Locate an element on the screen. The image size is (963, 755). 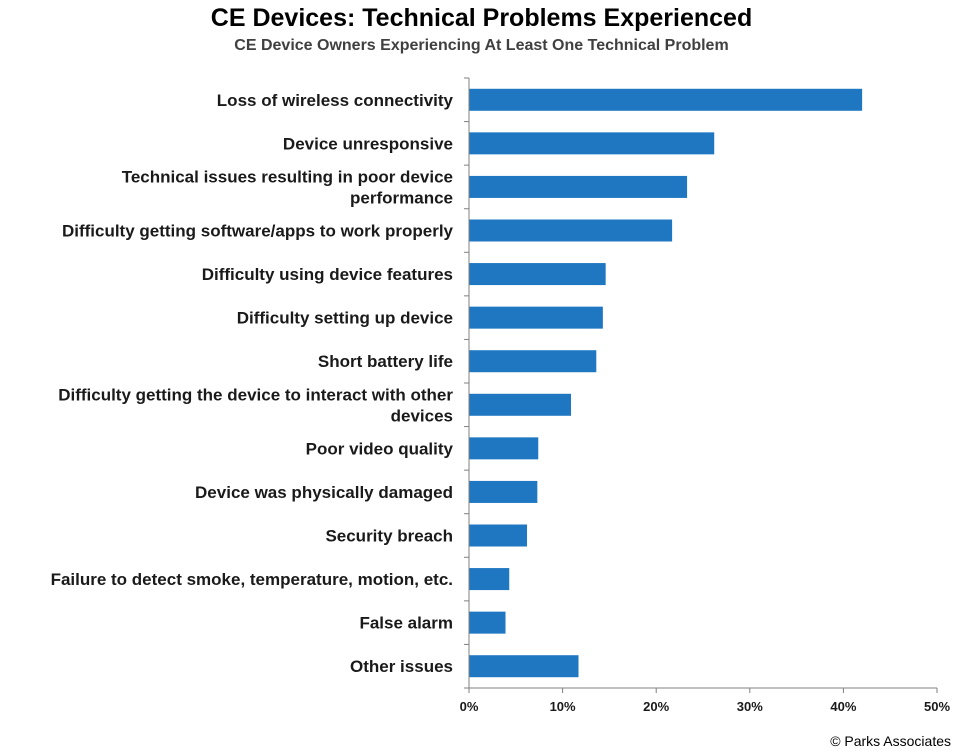
category-label: Other issues is located at coordinates (401, 666).